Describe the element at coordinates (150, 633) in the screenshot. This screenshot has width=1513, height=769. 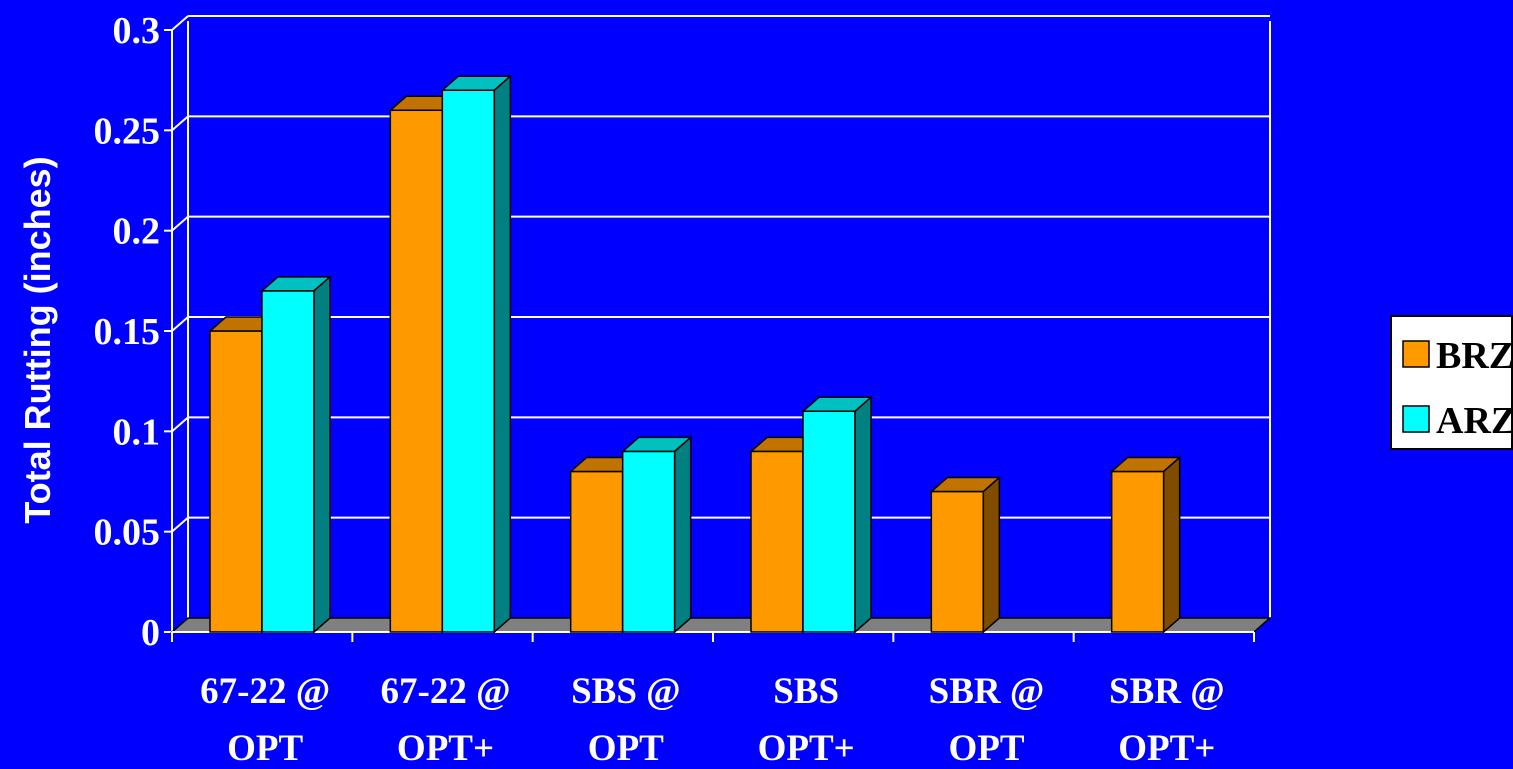
I see `y-tick-label: 0` at that location.